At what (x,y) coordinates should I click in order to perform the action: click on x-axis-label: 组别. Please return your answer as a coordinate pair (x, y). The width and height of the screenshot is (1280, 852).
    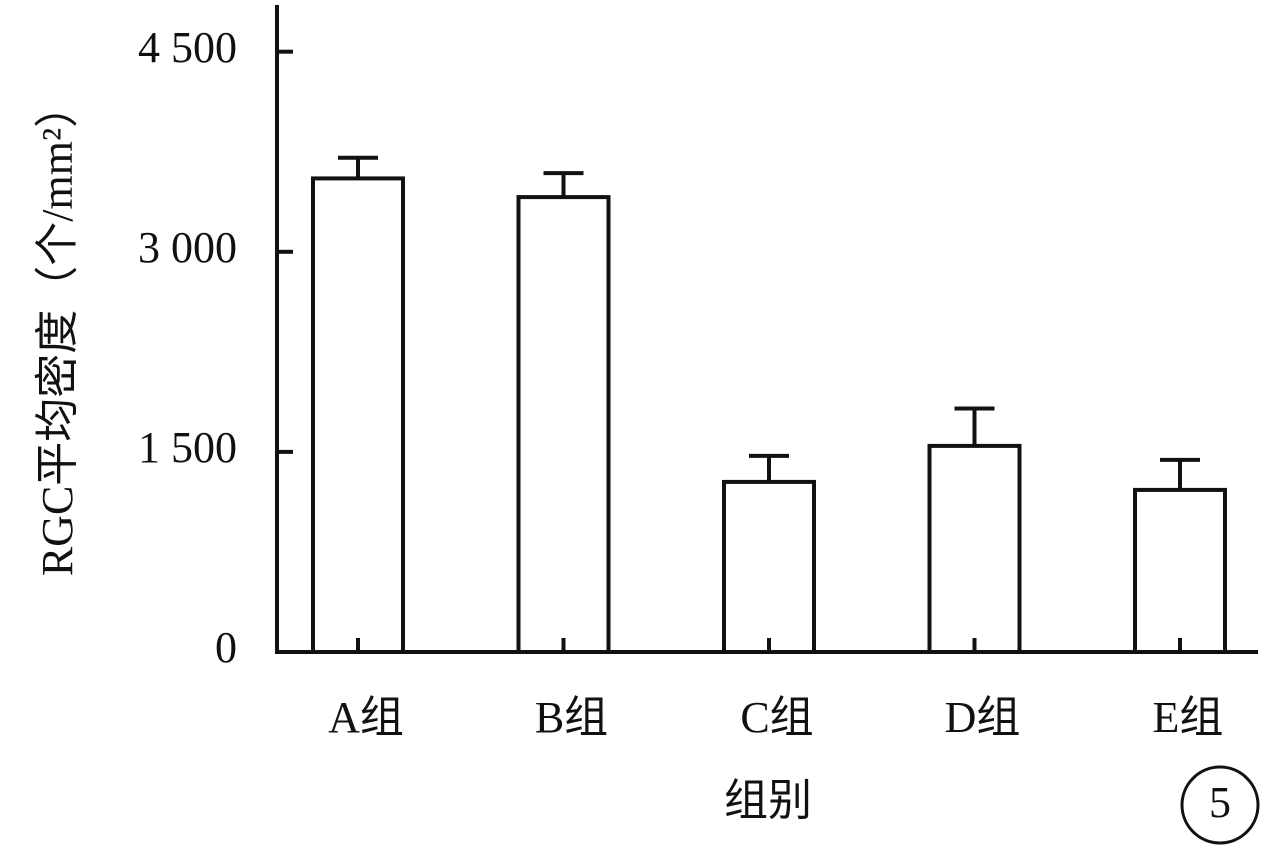
    Looking at the image, I should click on (768, 800).